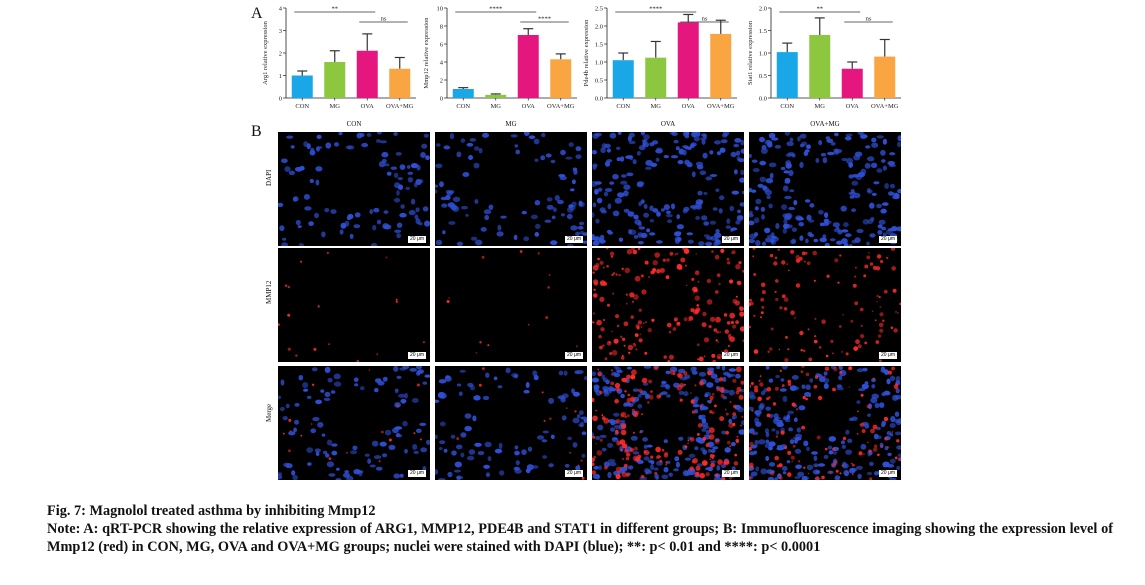 The image size is (1145, 585). What do you see at coordinates (668, 189) in the screenshot?
I see `if-image-dapi-ova: 20 μm` at bounding box center [668, 189].